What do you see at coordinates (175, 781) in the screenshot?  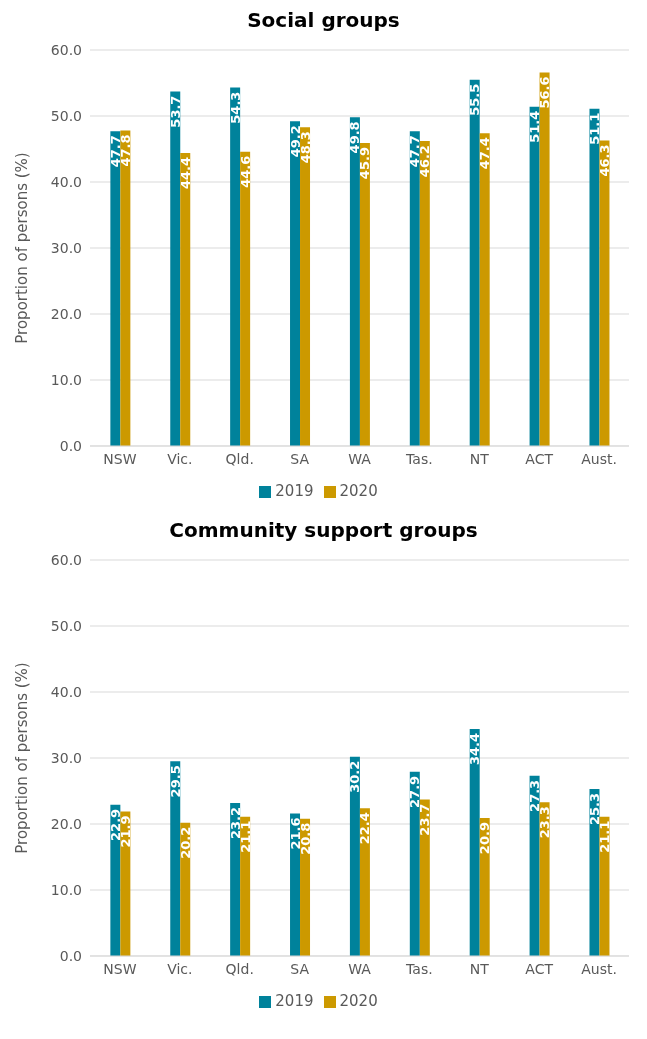 I see `data-label: 29.5` at bounding box center [175, 781].